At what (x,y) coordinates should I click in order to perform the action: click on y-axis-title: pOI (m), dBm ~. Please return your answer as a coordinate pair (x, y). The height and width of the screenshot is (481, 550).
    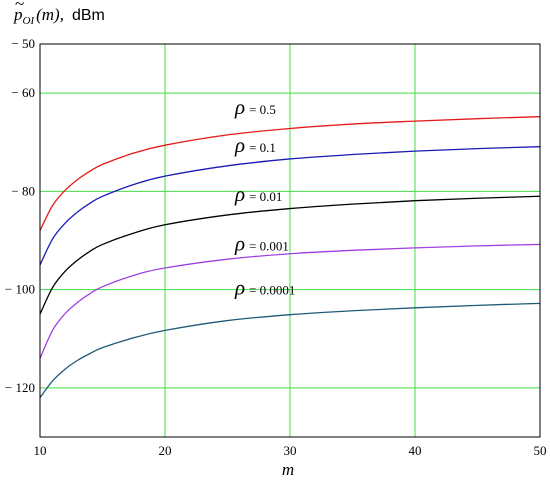
    Looking at the image, I should click on (59, 13).